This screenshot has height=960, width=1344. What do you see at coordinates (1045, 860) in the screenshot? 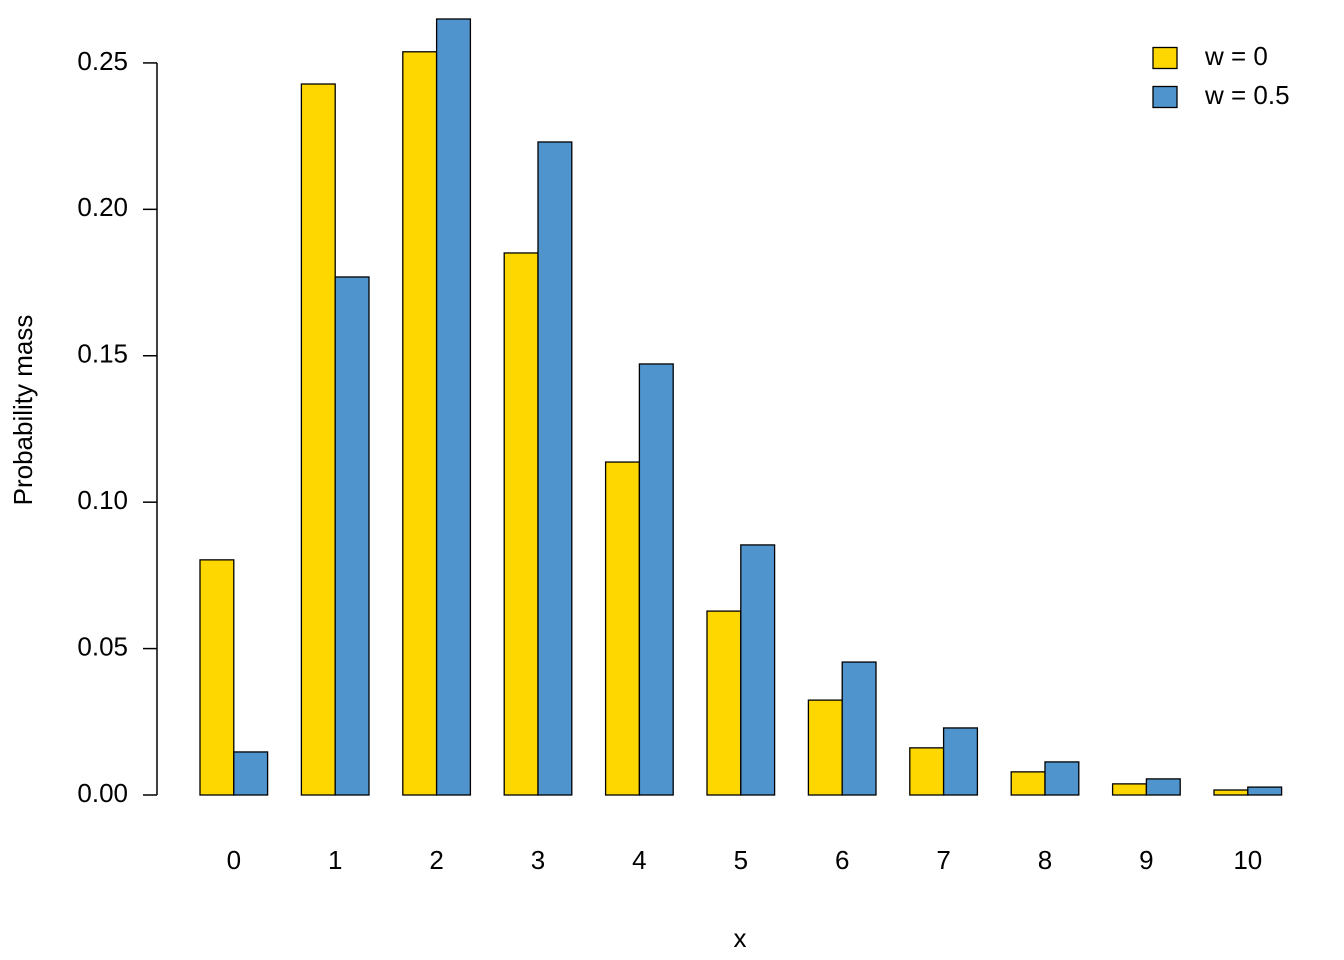
I see `x-tick-label: 8` at bounding box center [1045, 860].